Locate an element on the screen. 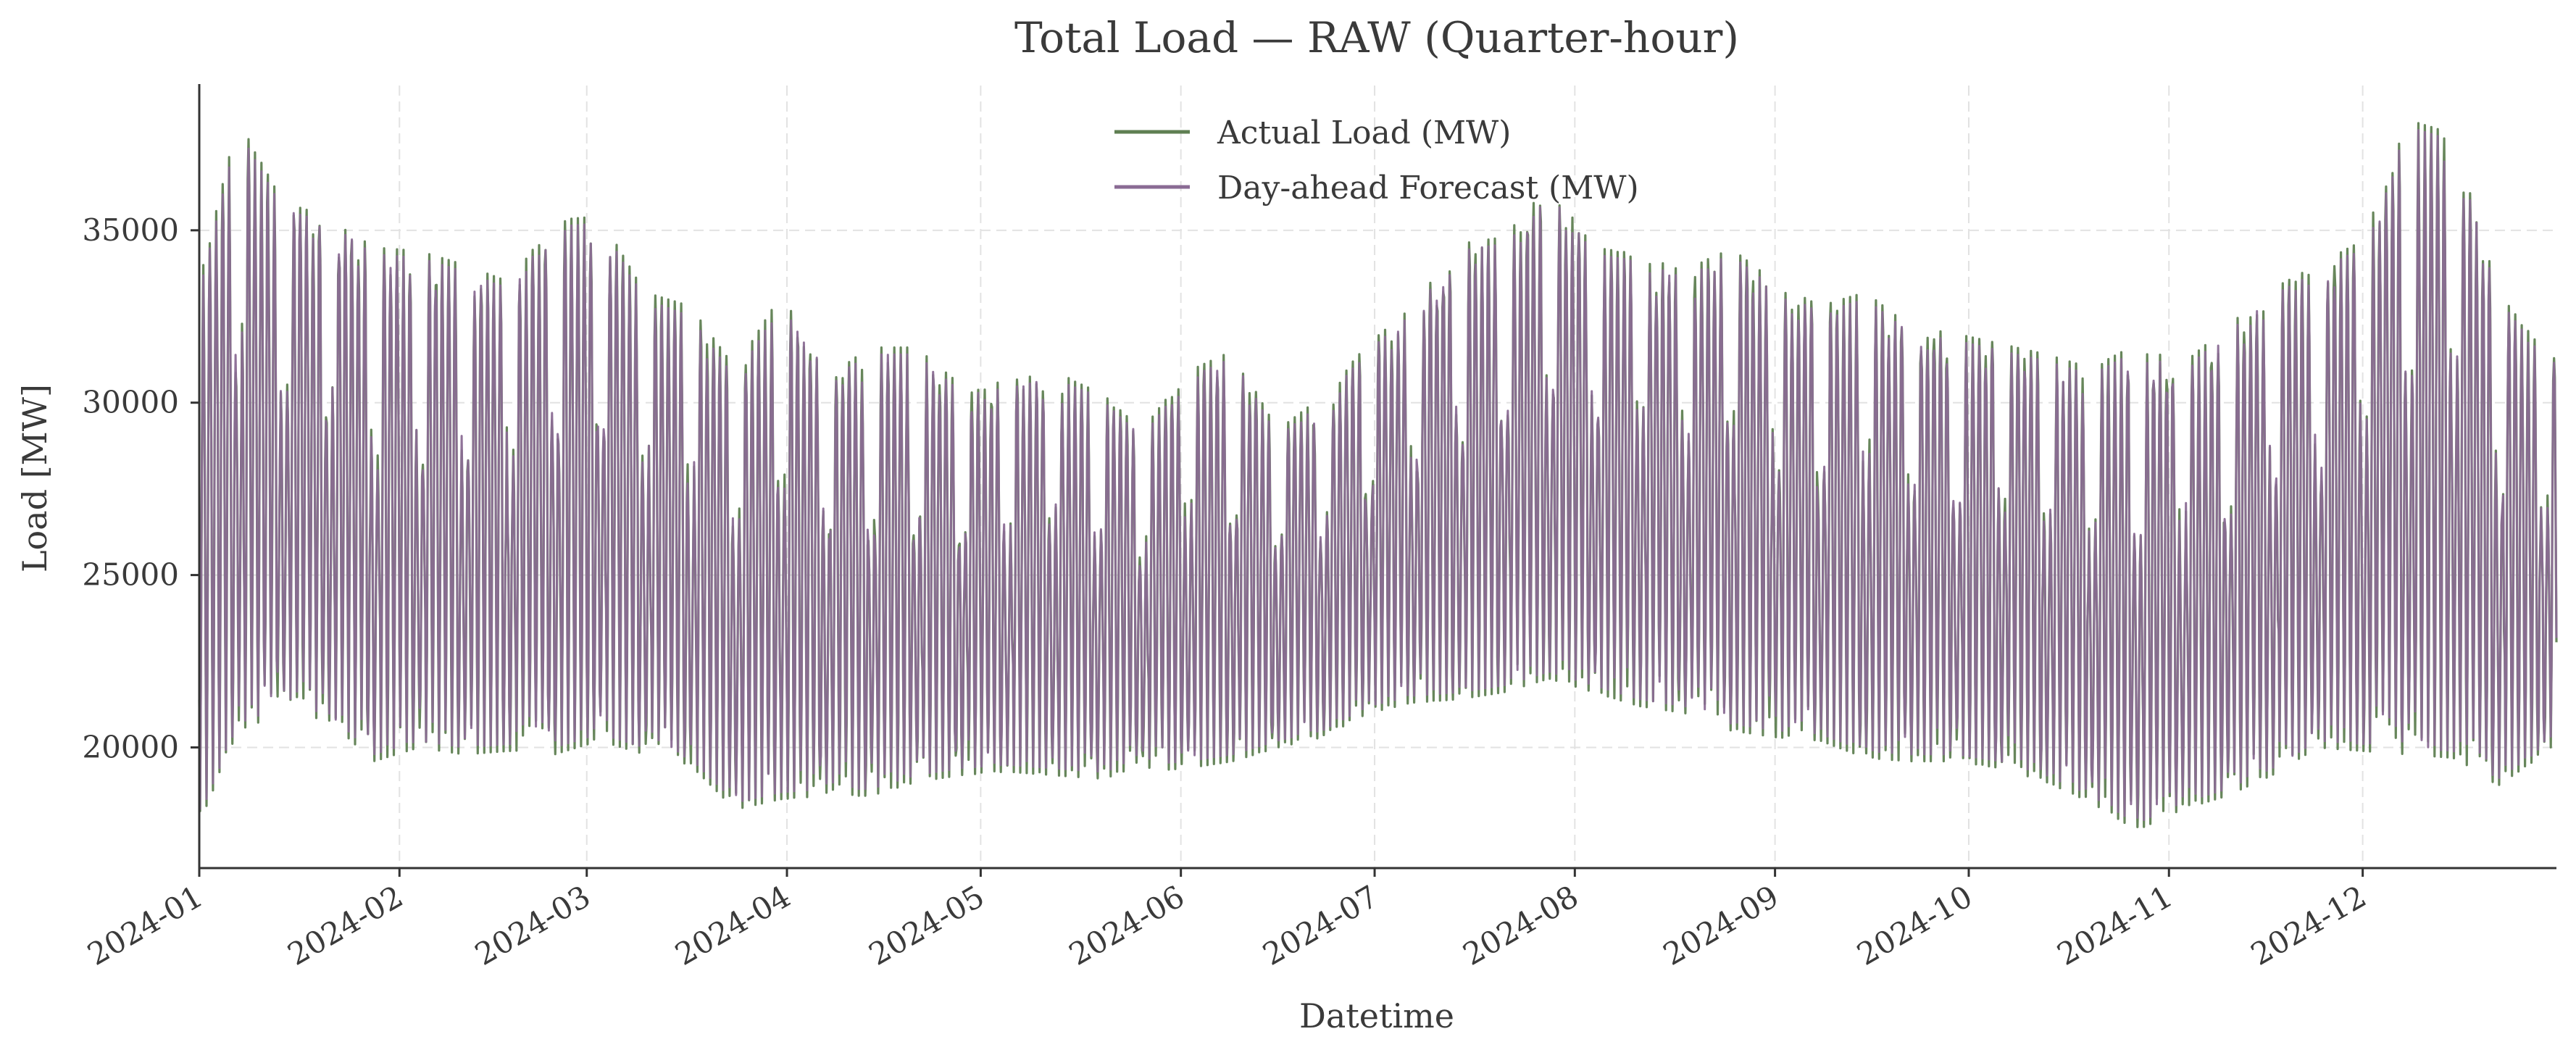  y-tick-label: 35000 is located at coordinates (130, 230).